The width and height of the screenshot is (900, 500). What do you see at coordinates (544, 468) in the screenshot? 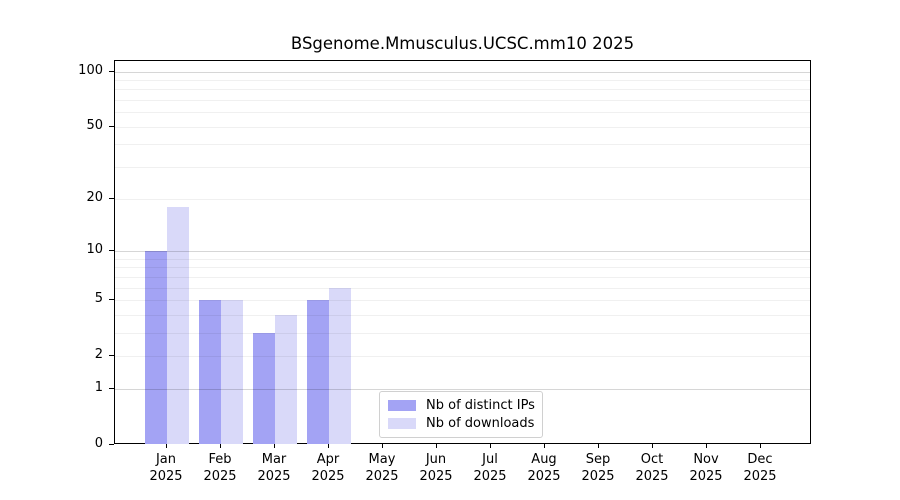
I see `x-tick-label: Aug 2025` at bounding box center [544, 468].